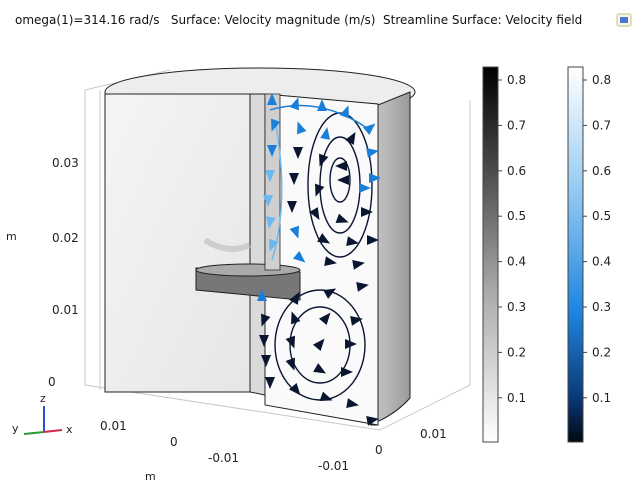  I want to click on z-tick: 0.01, so click(65, 310).